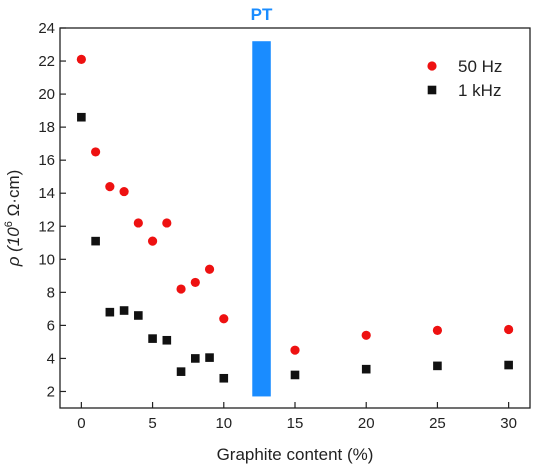  Describe the element at coordinates (432, 90) in the screenshot. I see `legend-marker-square` at that location.